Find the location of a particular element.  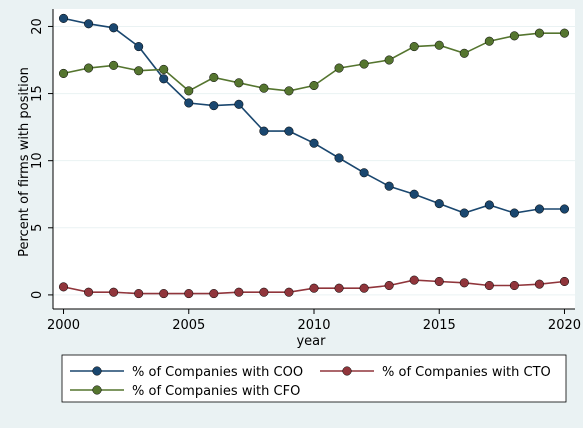

y-tick-label: 10 is located at coordinates (37, 160).